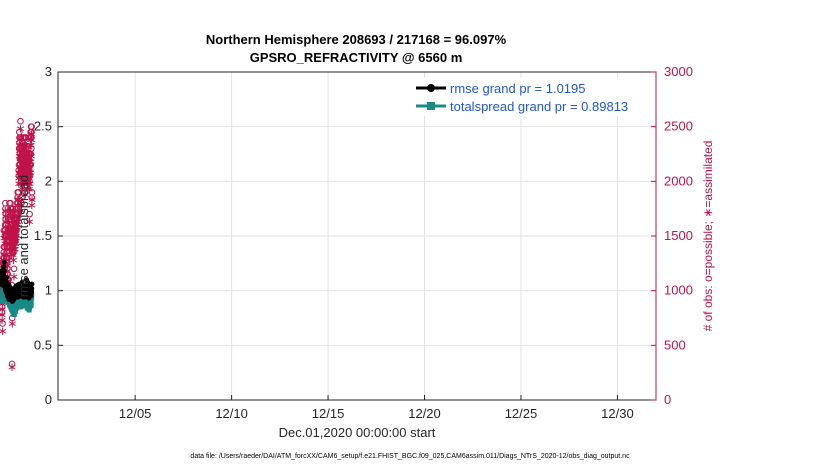  Describe the element at coordinates (539, 106) in the screenshot. I see `legend-spread-label: totalspread grand pr = 0.89813` at that location.